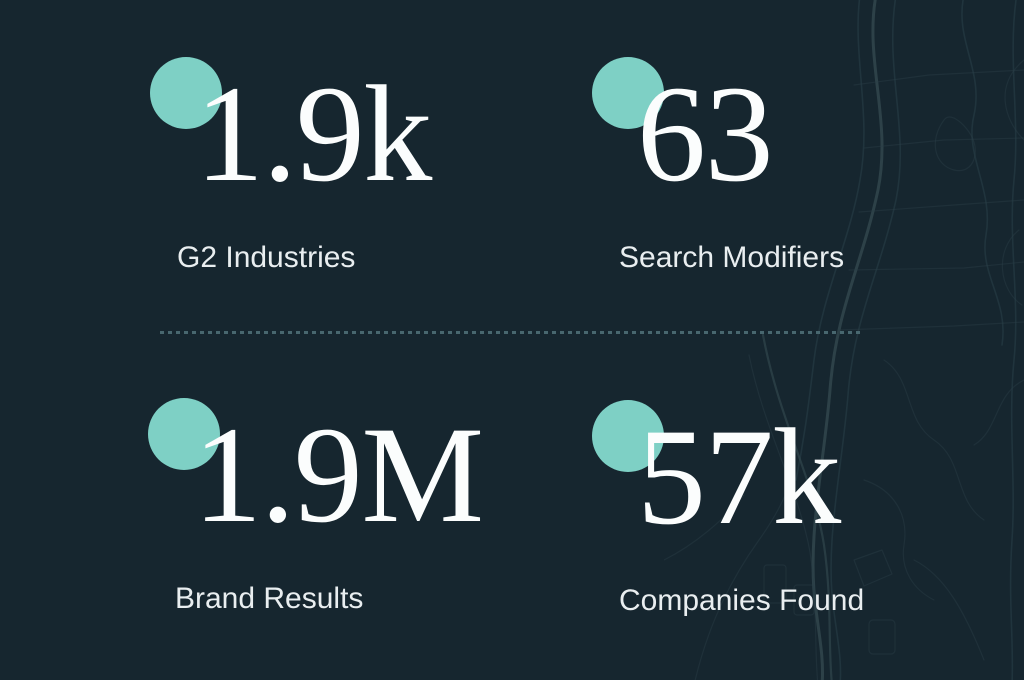 The image size is (1024, 680). Describe the element at coordinates (732, 257) in the screenshot. I see `stat-label: Search Modifiers` at that location.